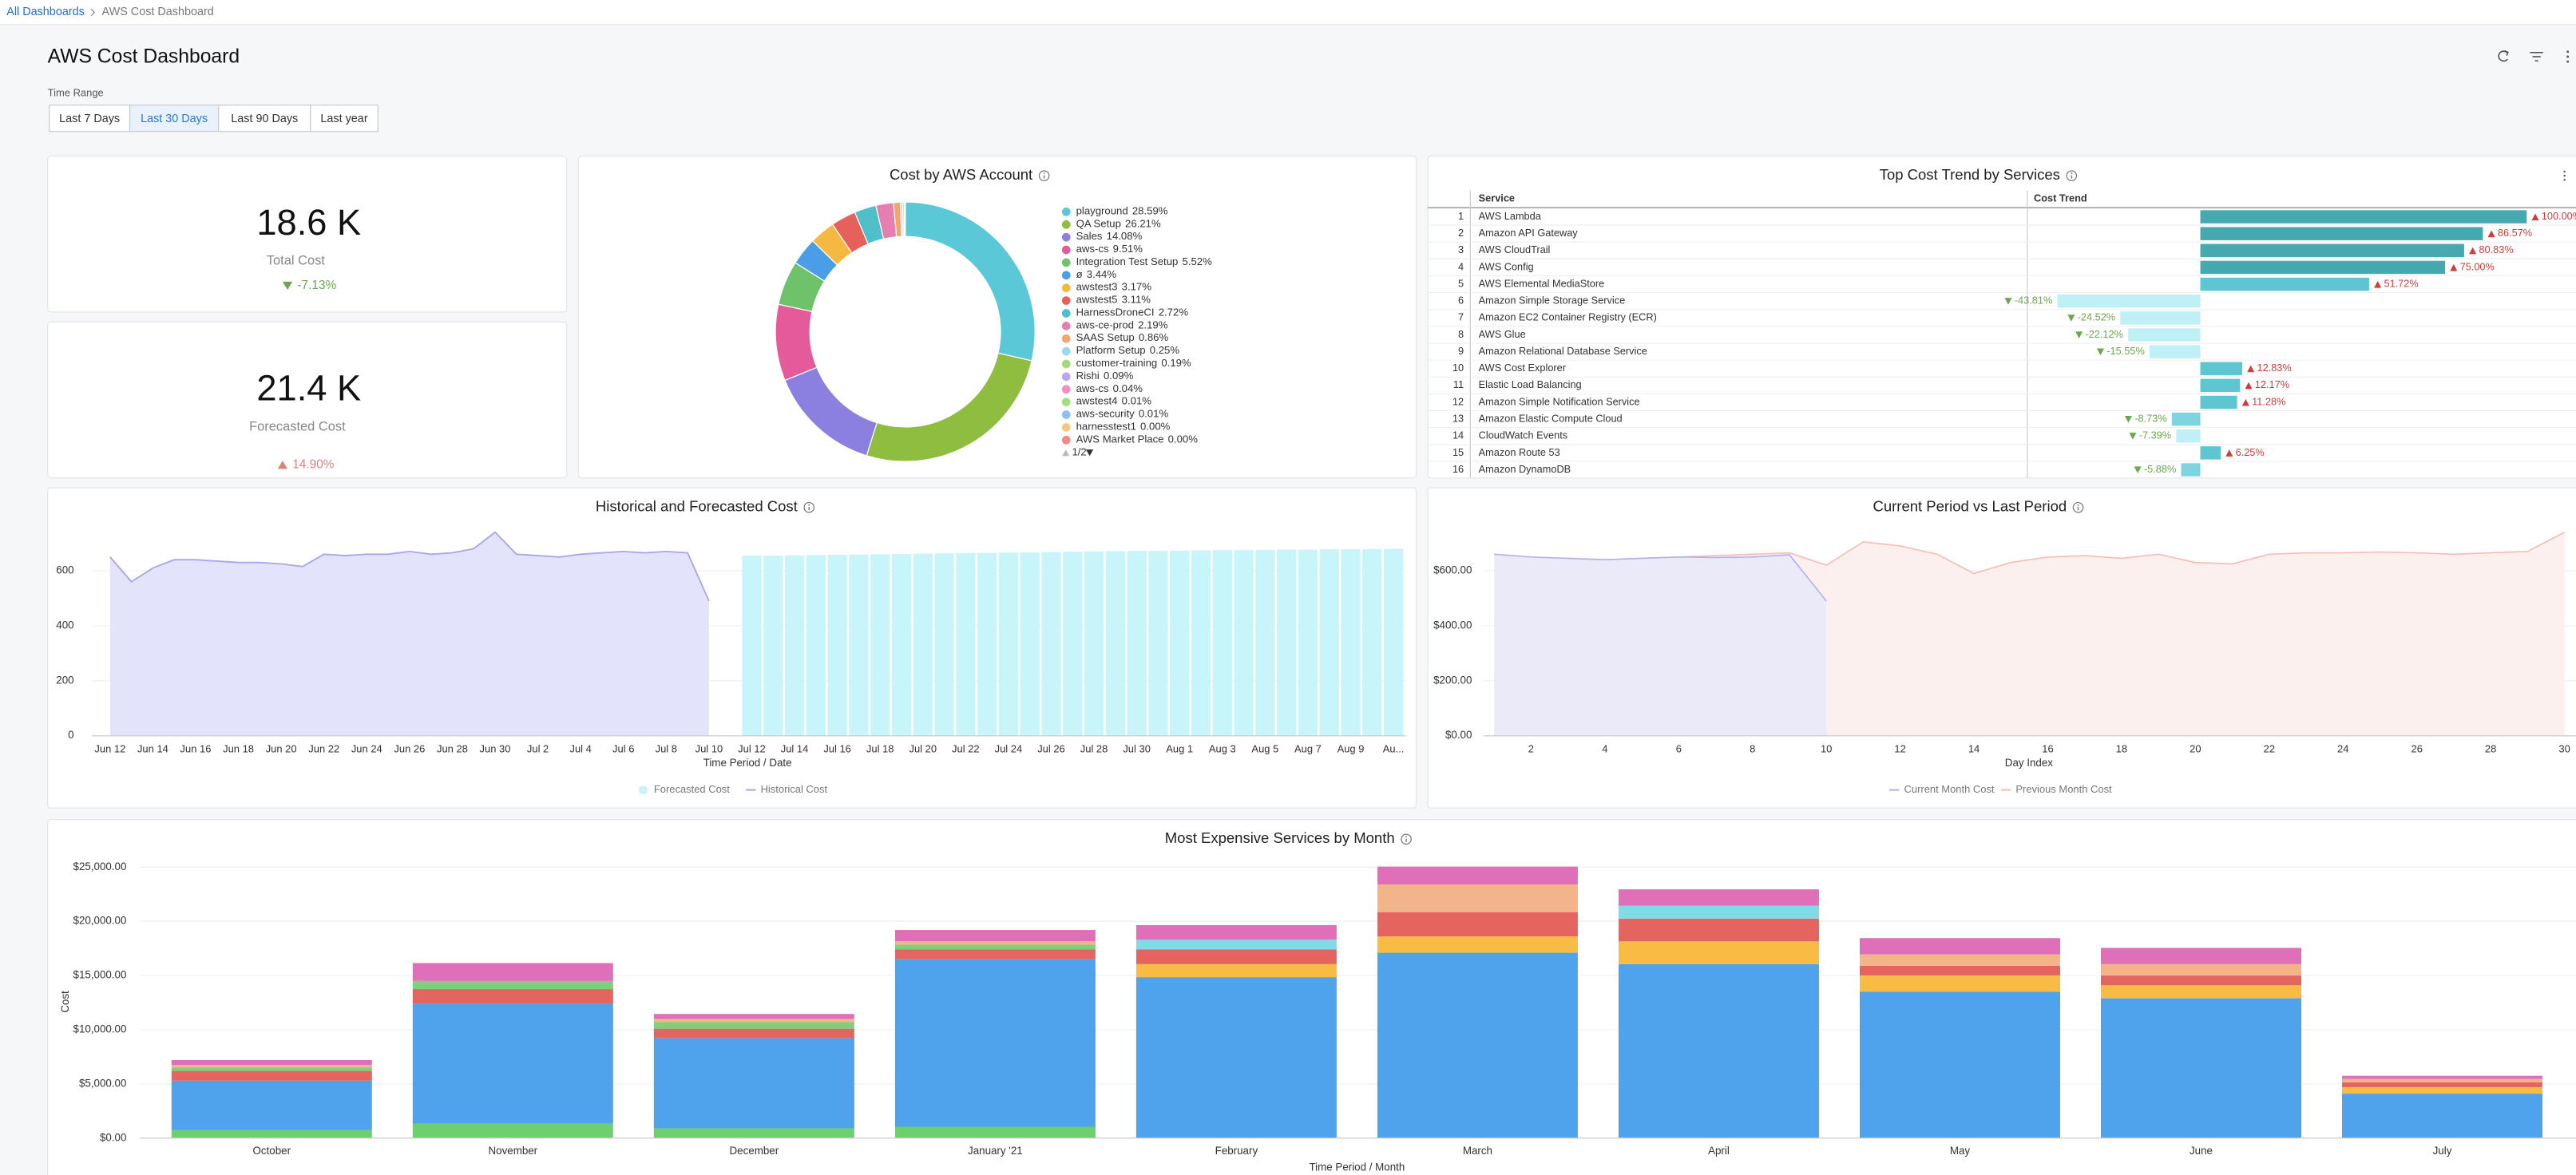 The image size is (2576, 1175). Describe the element at coordinates (1109, 388) in the screenshot. I see `legend-label: aws-cs 0.04%` at that location.